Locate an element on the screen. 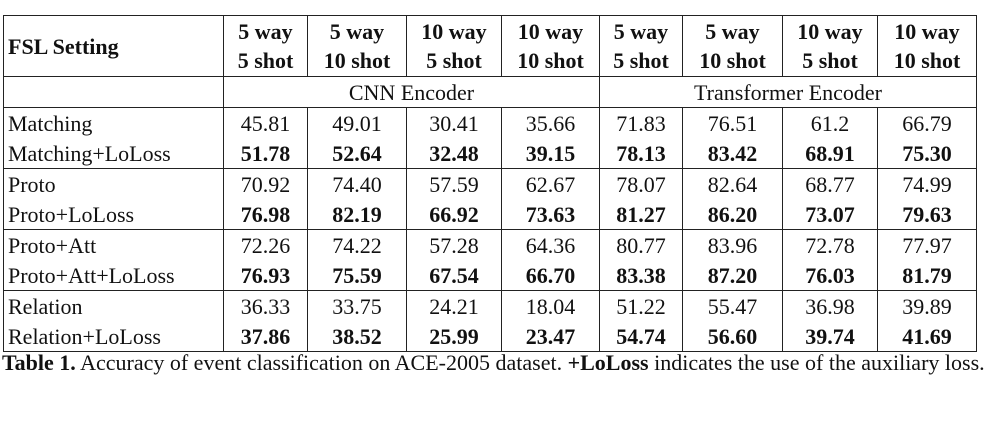 This screenshot has height=428, width=999. row-value: 66.70 is located at coordinates (550, 275).